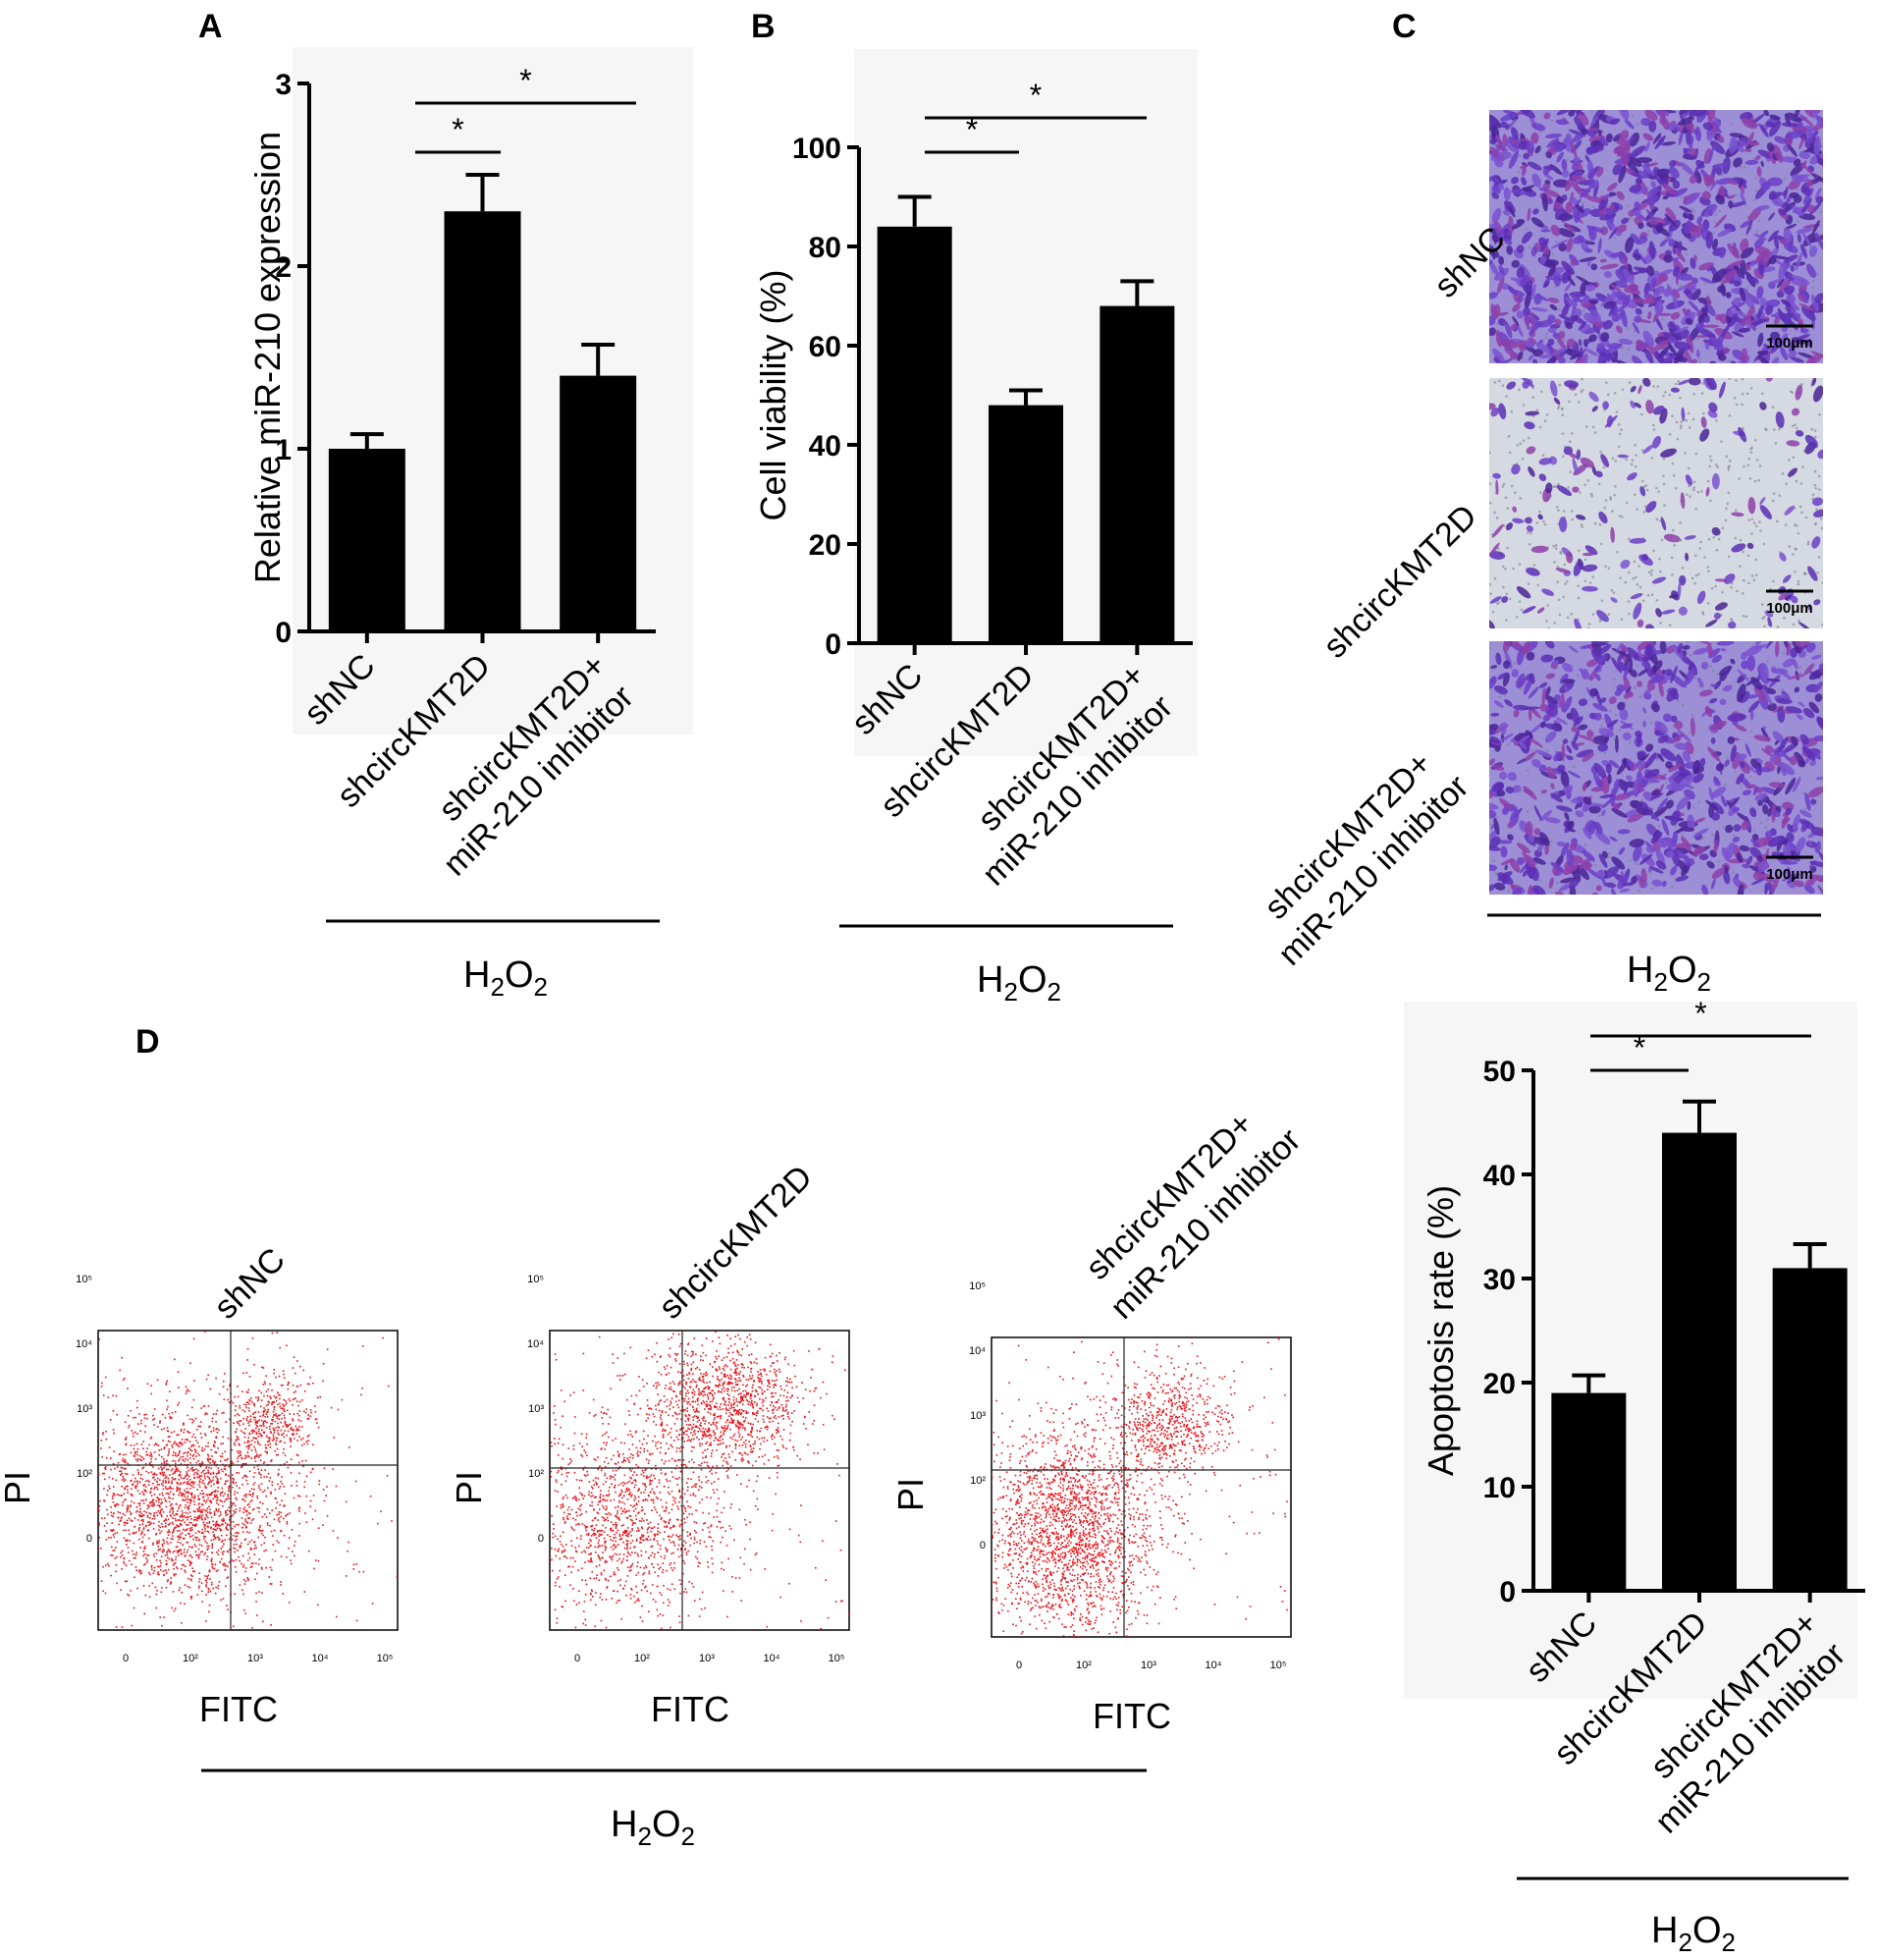 Image resolution: width=1878 pixels, height=1960 pixels. I want to click on y-tick-label: 40, so click(825, 446).